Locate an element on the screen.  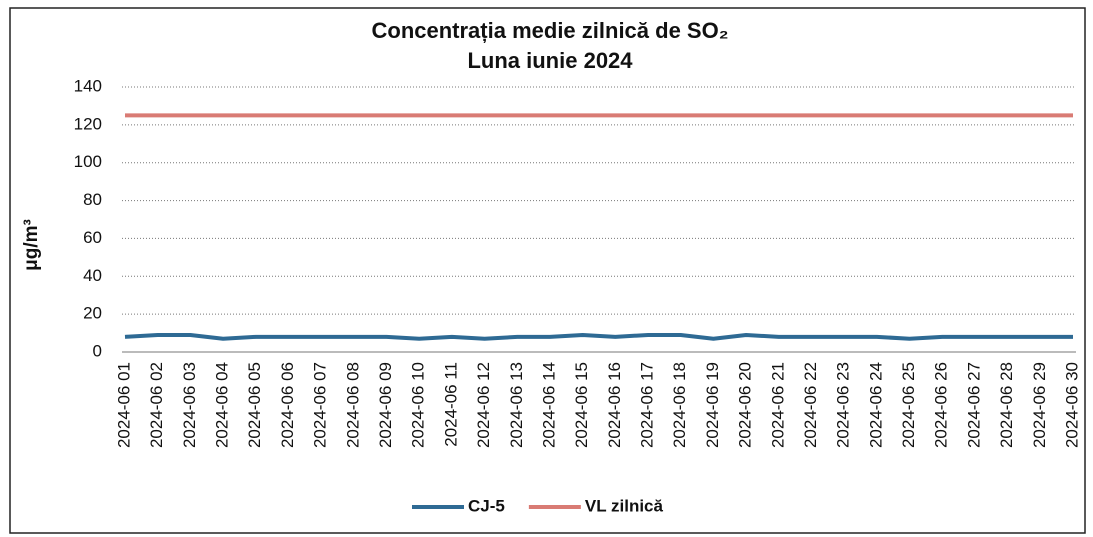
x-tick-label: 2024-06 11 is located at coordinates (450, 404).